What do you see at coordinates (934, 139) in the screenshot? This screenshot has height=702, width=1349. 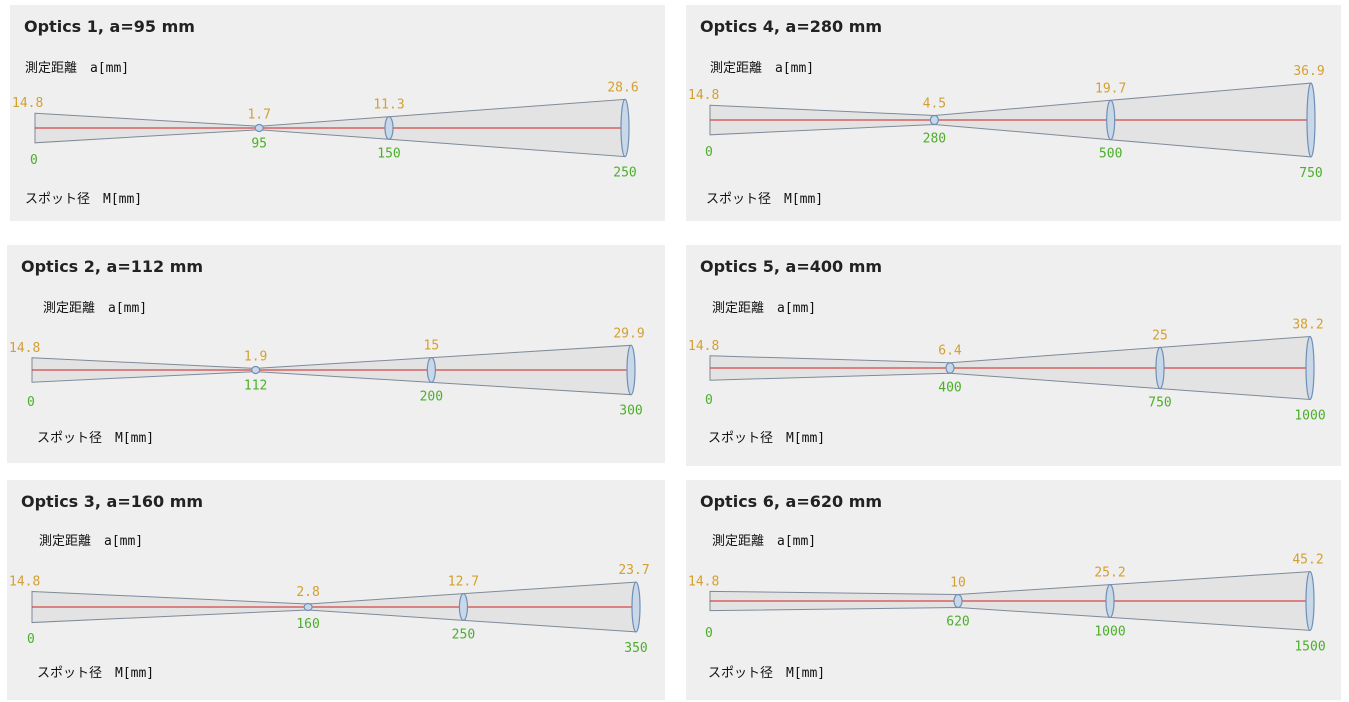 I see `distance-value-label: 280` at bounding box center [934, 139].